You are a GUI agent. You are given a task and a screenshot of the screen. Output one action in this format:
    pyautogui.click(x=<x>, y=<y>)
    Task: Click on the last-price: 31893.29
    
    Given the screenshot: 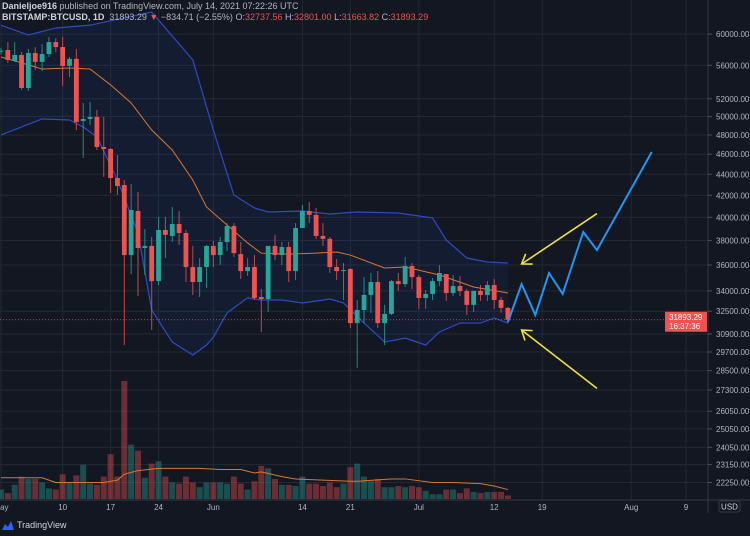 What is the action you would take?
    pyautogui.click(x=128, y=17)
    